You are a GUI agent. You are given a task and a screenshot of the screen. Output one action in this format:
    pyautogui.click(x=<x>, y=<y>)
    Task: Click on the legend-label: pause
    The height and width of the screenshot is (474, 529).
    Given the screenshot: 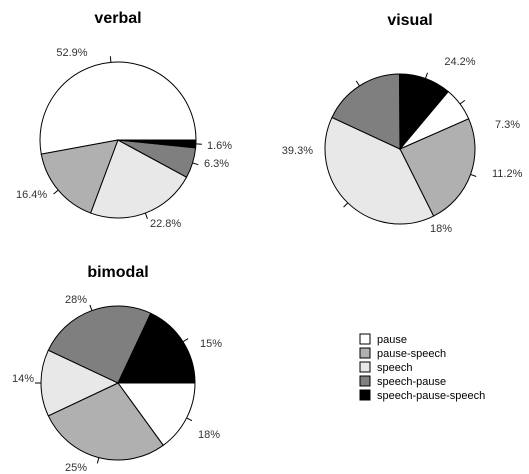 What is the action you would take?
    pyautogui.click(x=392, y=340)
    